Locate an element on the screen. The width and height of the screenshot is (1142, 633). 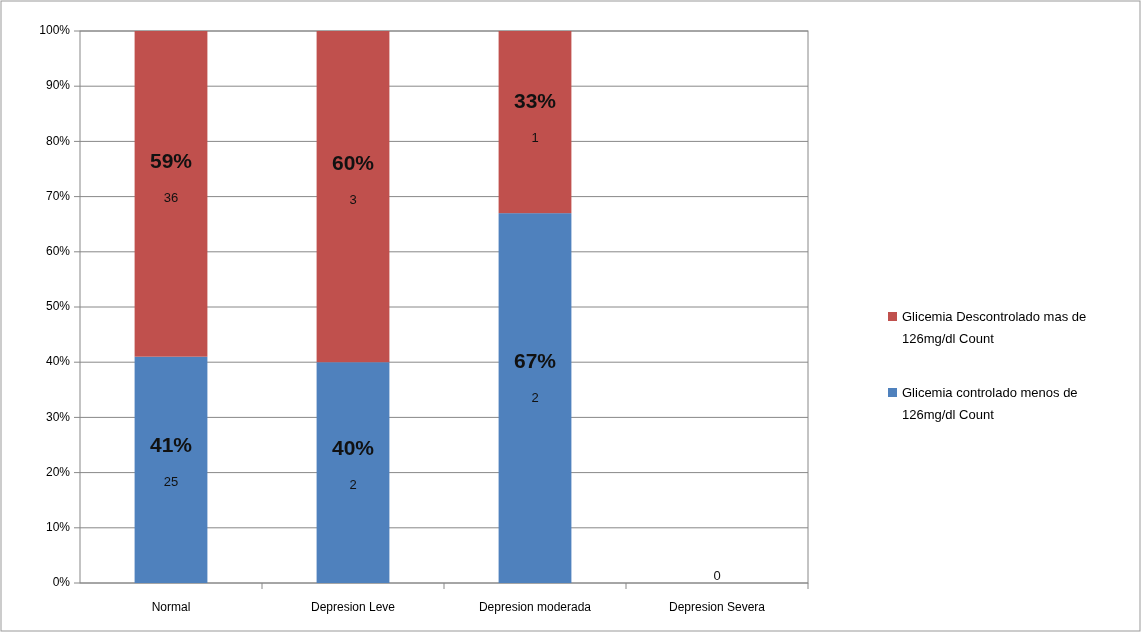
data-label: 59% 36 is located at coordinates (171, 176).